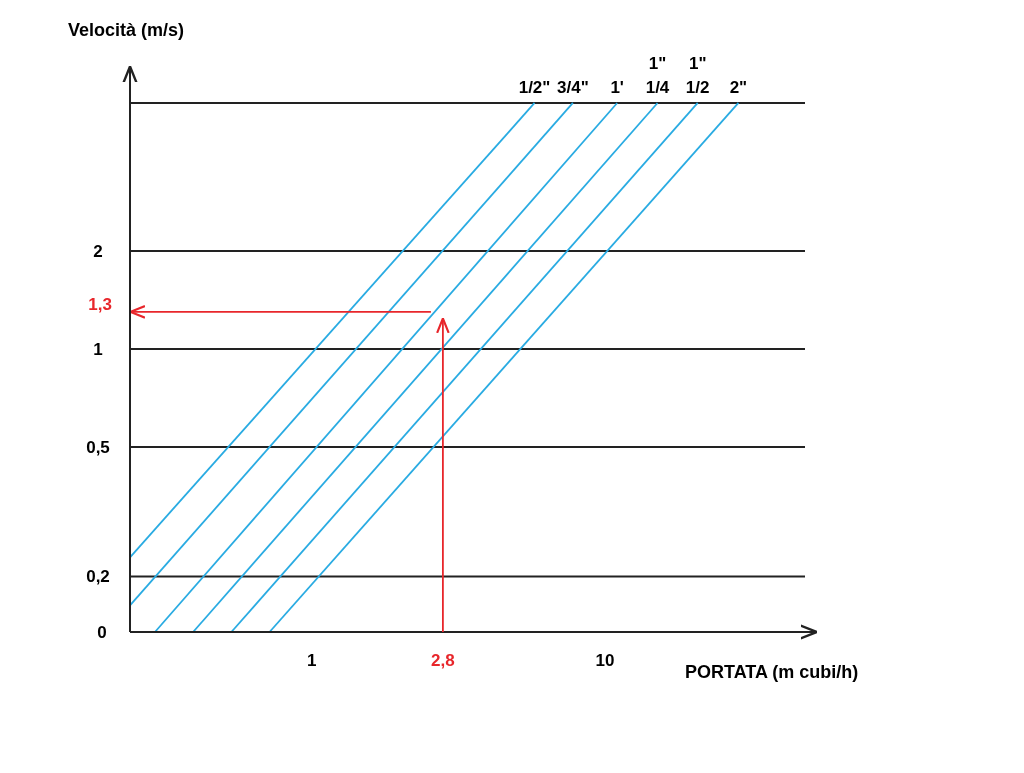  Describe the element at coordinates (534, 87) in the screenshot. I see `series-label: 1/2"` at that location.